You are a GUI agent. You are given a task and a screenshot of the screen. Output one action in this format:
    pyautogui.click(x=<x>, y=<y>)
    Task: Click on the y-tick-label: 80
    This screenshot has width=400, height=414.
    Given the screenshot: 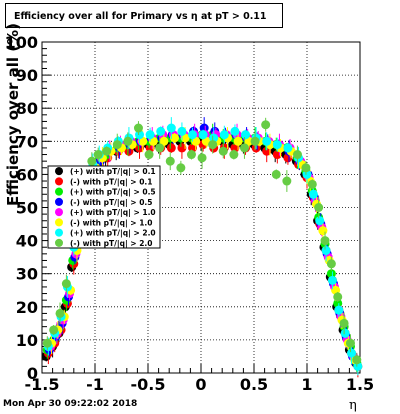 What is the action you would take?
    pyautogui.click(x=27, y=108)
    